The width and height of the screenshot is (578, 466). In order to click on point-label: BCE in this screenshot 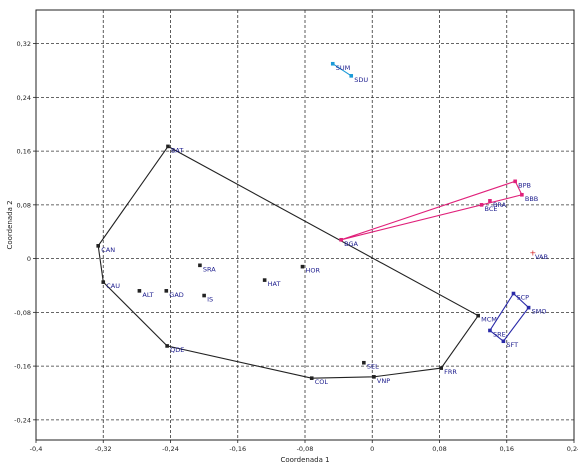, I will do `click(491, 209)`.